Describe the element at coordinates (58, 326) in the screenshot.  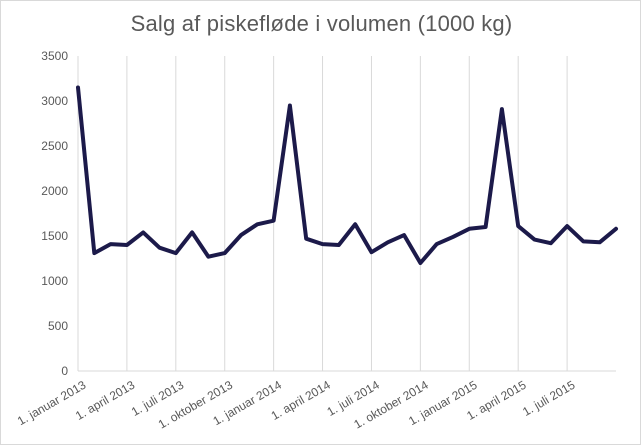
I see `y-tick-label-500: 500` at that location.